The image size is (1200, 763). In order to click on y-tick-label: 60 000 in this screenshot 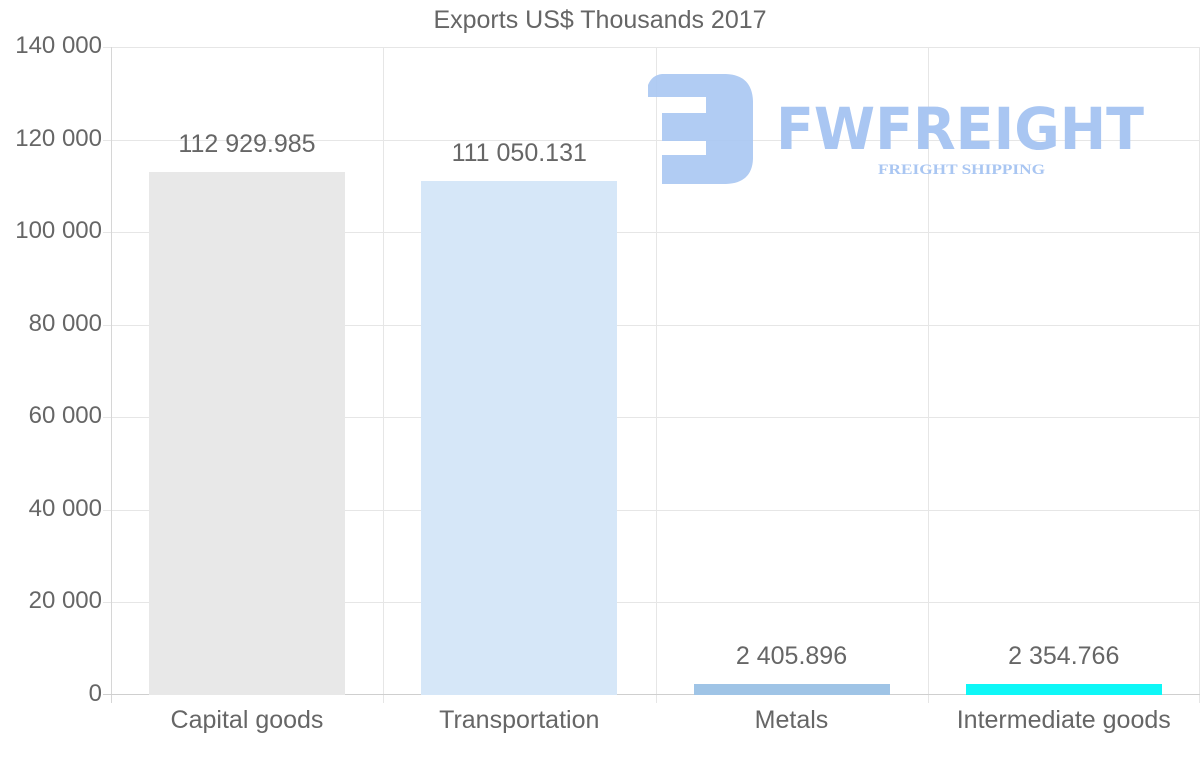, I will do `click(65, 416)`.